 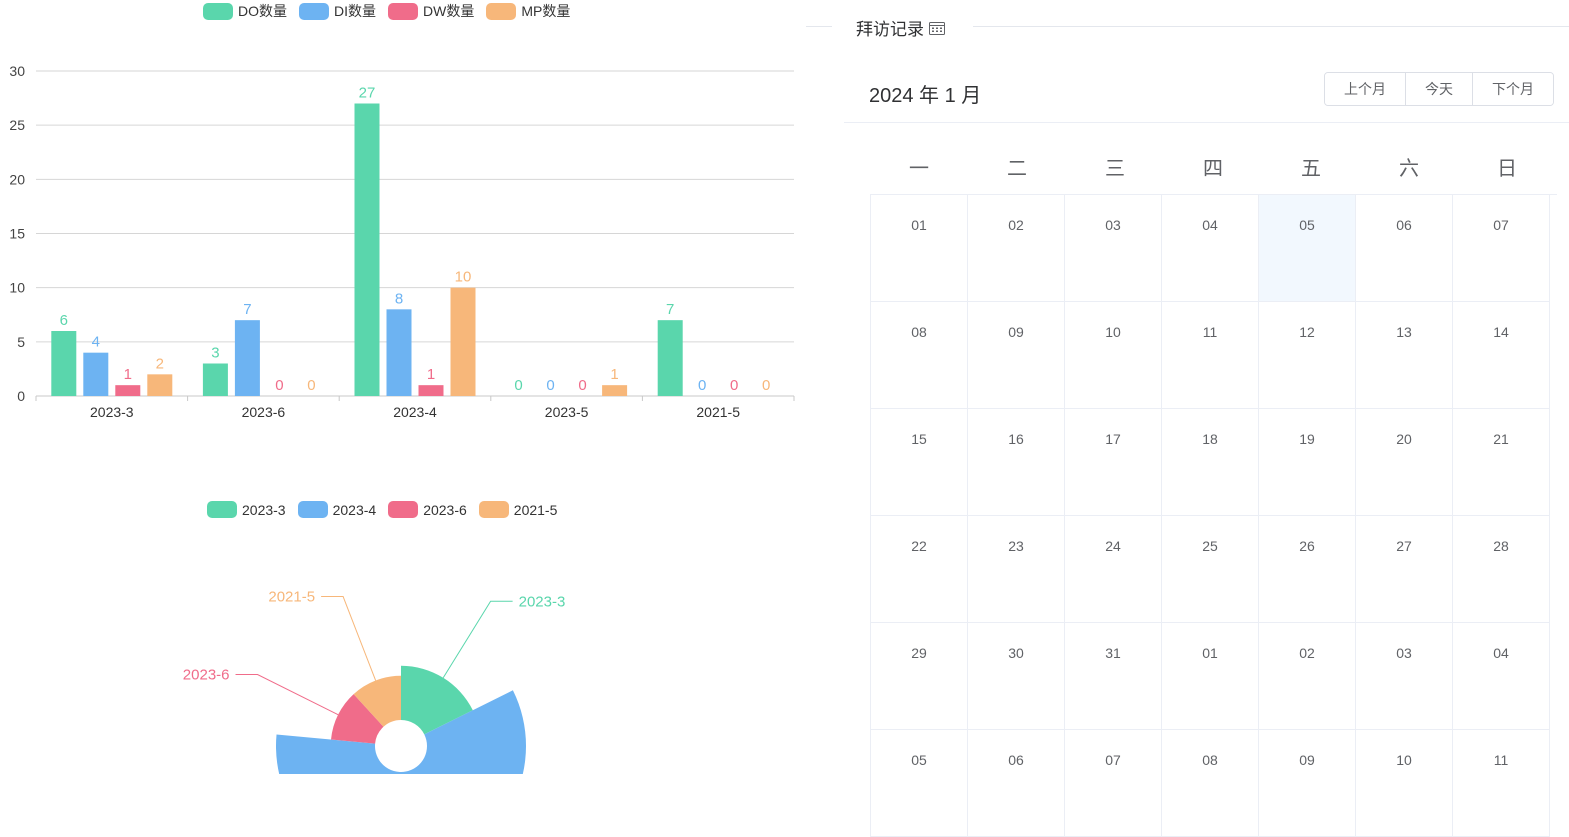 What do you see at coordinates (1404, 355) in the screenshot?
I see `calendar-day: 13` at bounding box center [1404, 355].